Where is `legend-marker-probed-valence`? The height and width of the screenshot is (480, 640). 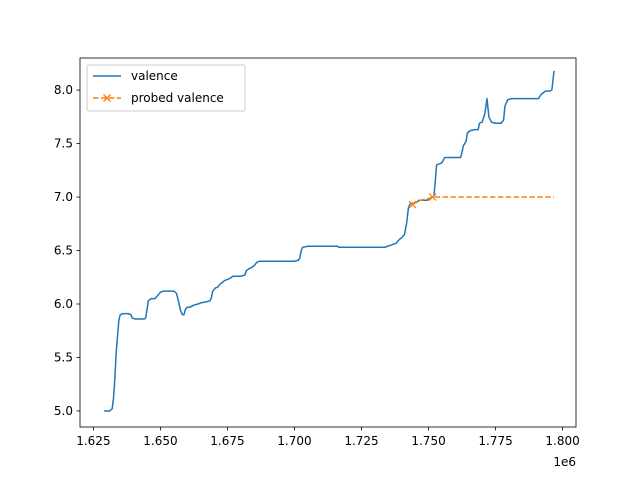 legend-marker-probed-valence is located at coordinates (107, 98).